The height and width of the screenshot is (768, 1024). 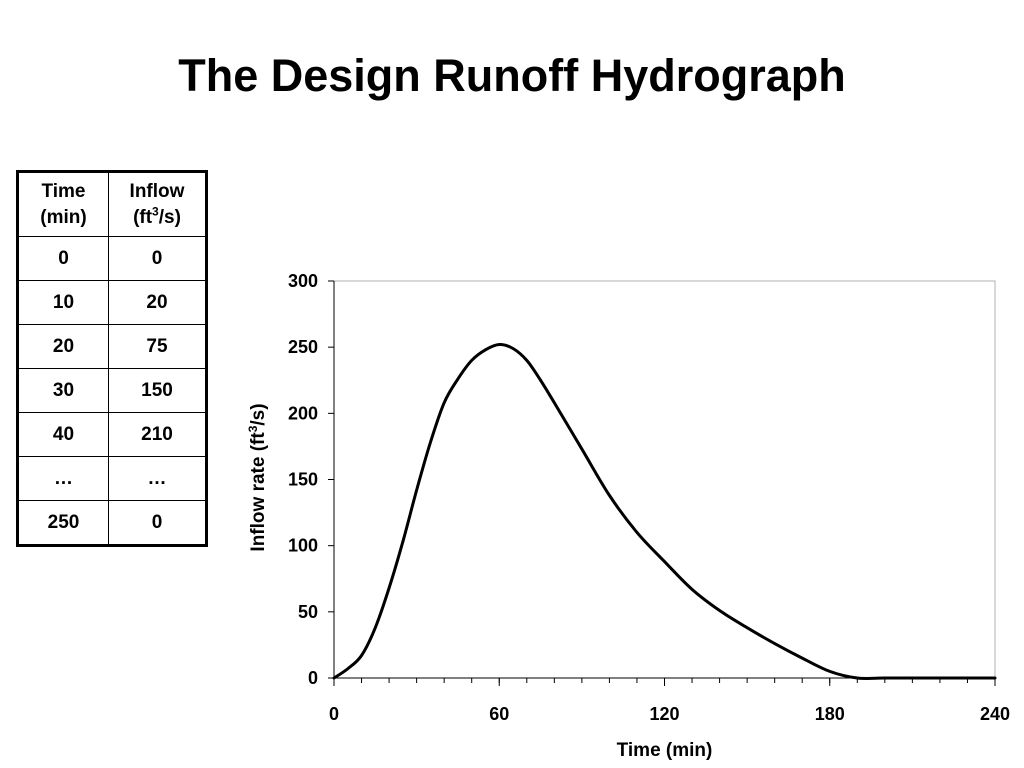 I want to click on time-cell: 10, so click(x=63, y=302).